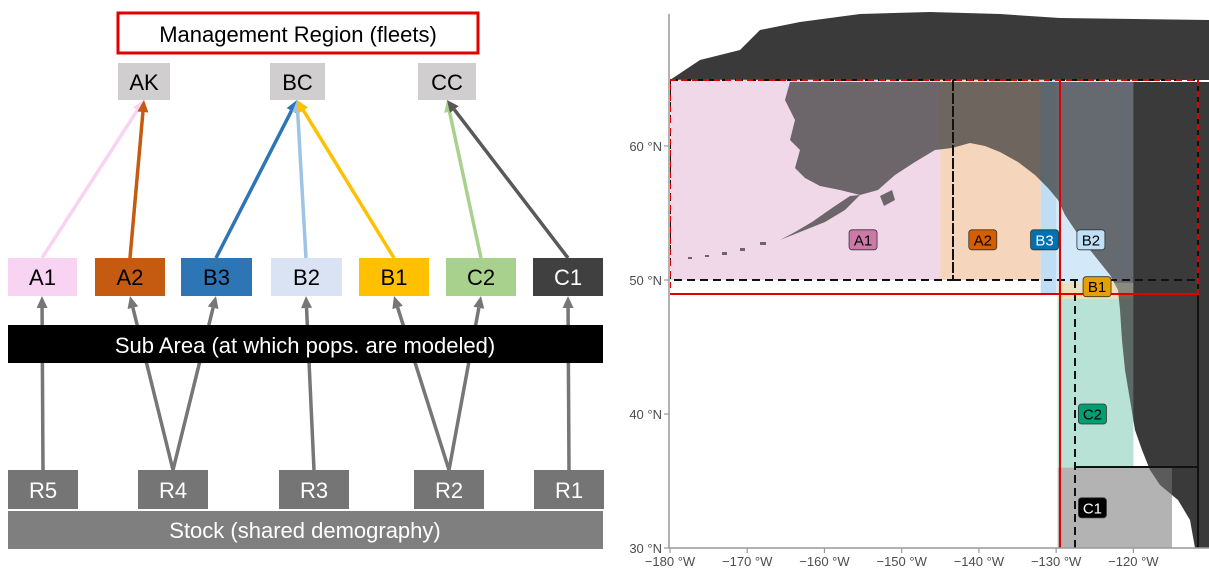 Image resolution: width=1209 pixels, height=575 pixels. Describe the element at coordinates (449, 489) in the screenshot. I see `stock-box-r2` at that location.